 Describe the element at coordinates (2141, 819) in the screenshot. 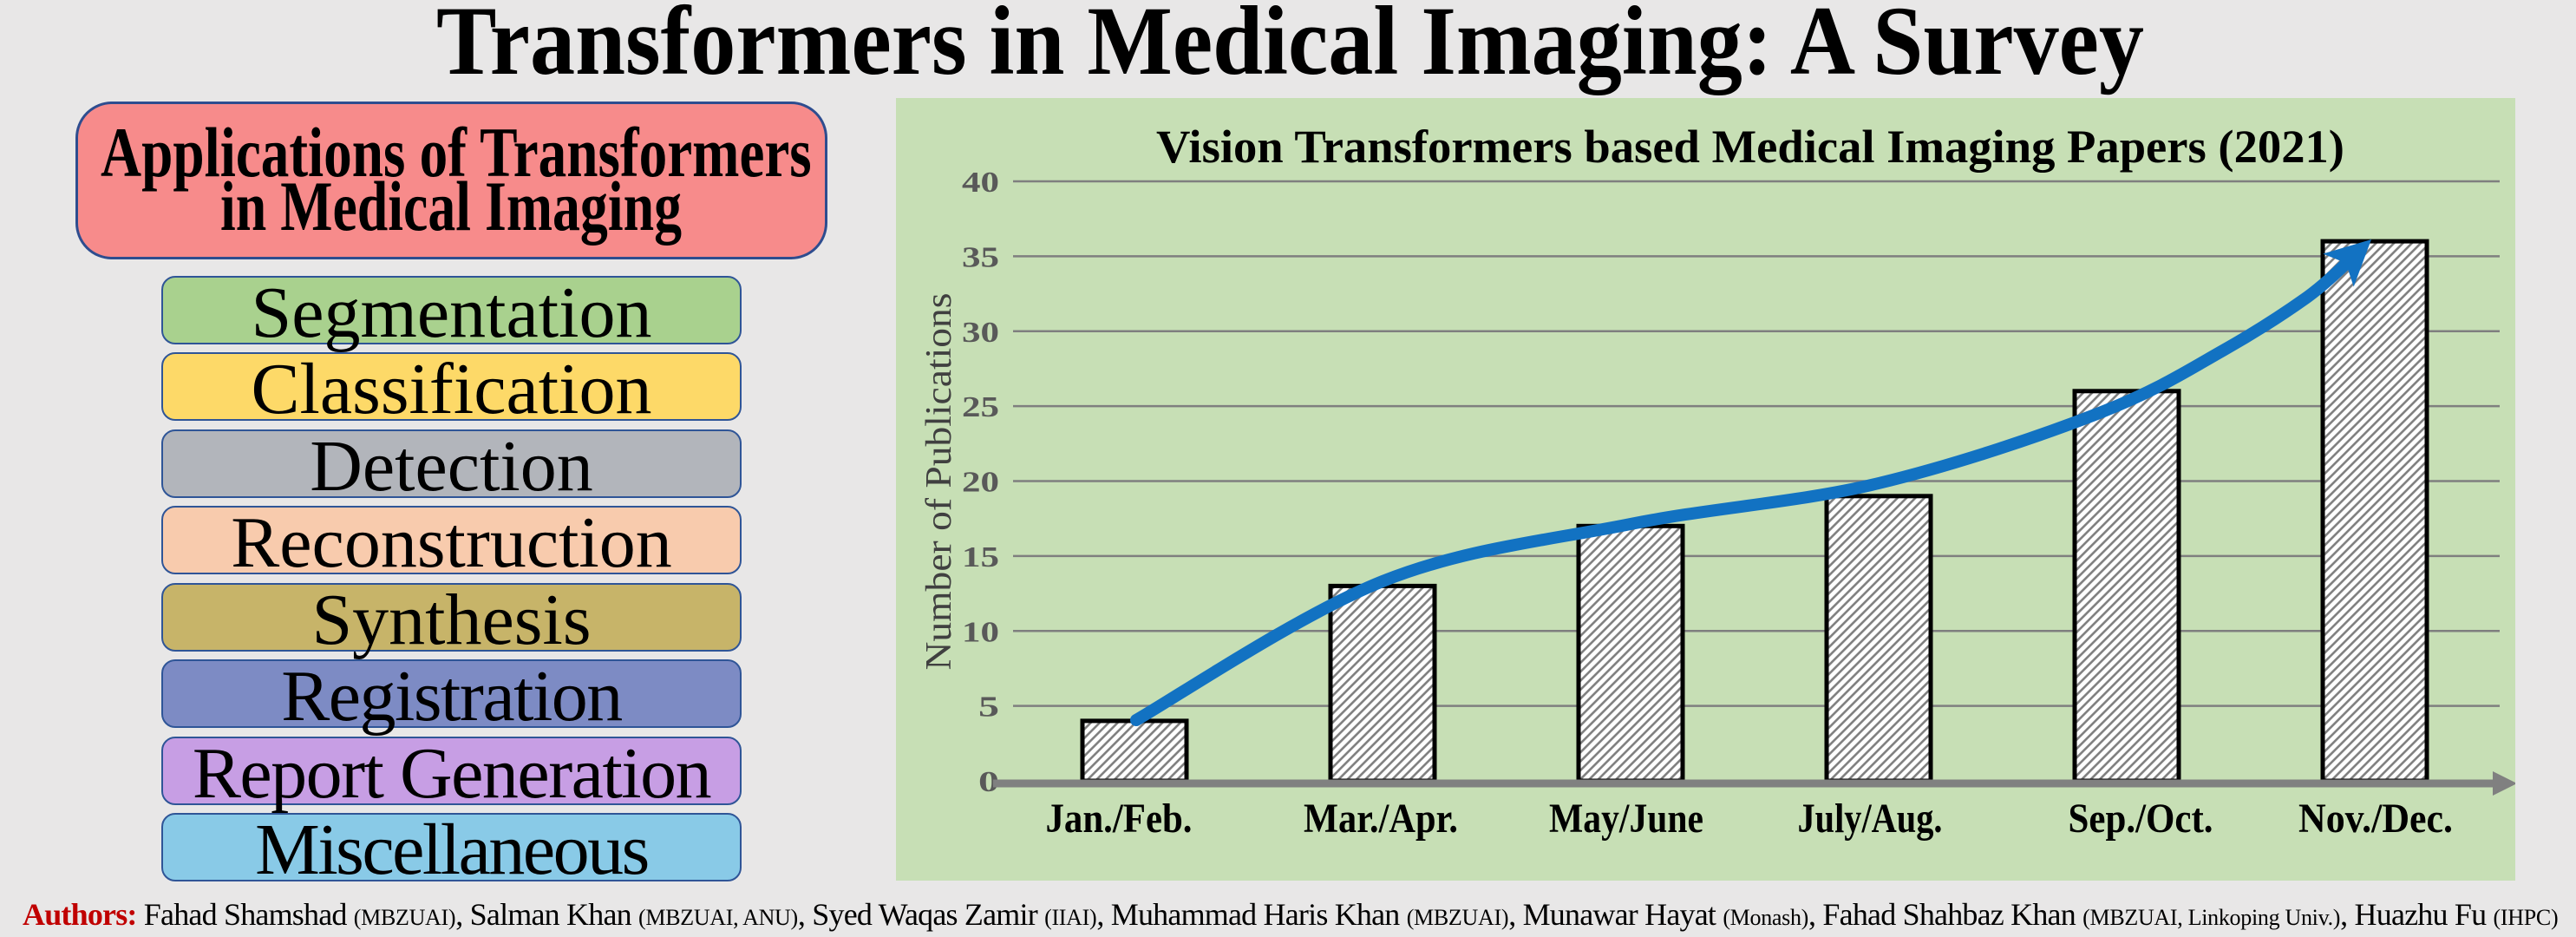

I see `svg-text: Sep./Oct.` at that location.